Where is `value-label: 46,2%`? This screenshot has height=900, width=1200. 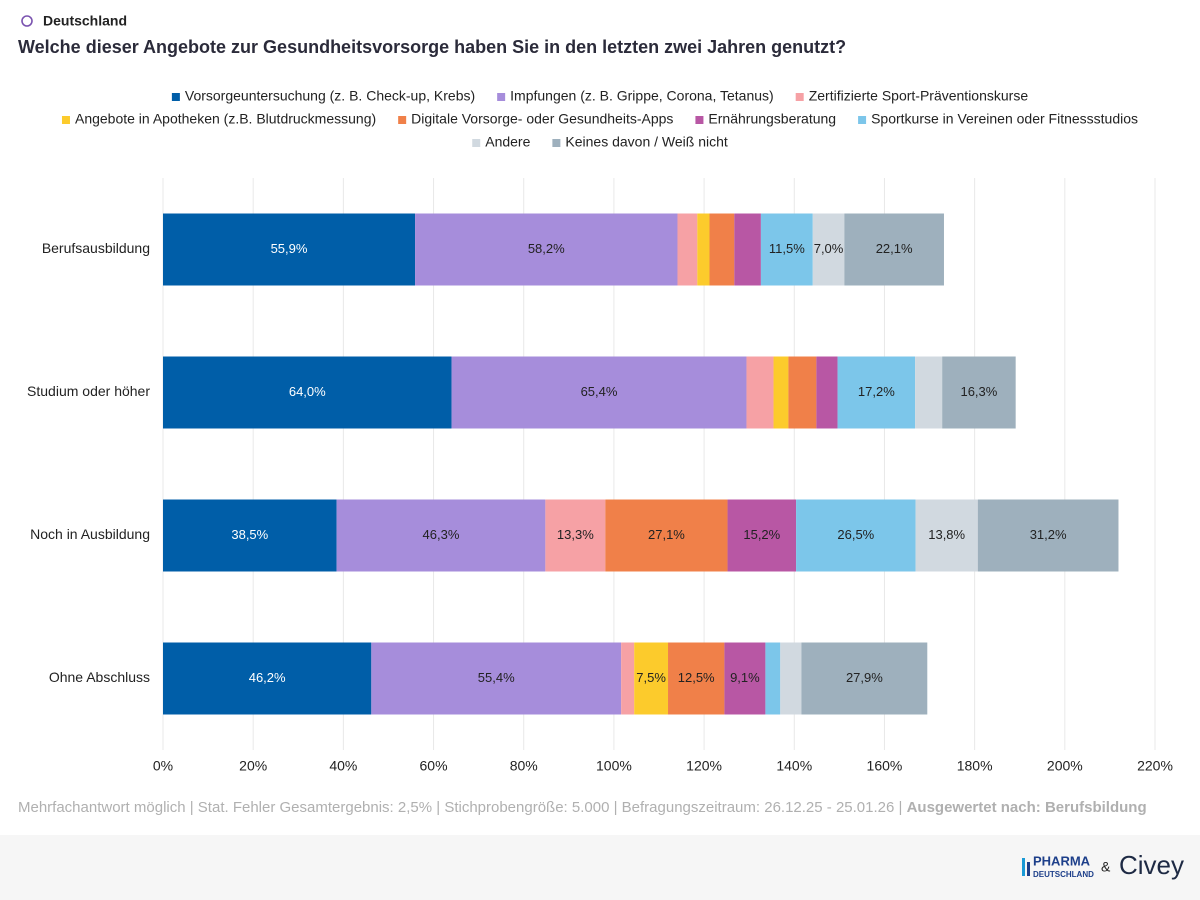 value-label: 46,2% is located at coordinates (267, 677).